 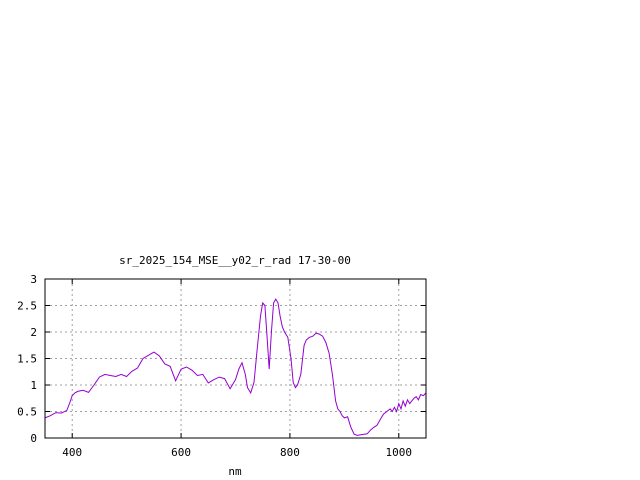 What do you see at coordinates (399, 452) in the screenshot?
I see `x-tick-label: 1000` at bounding box center [399, 452].